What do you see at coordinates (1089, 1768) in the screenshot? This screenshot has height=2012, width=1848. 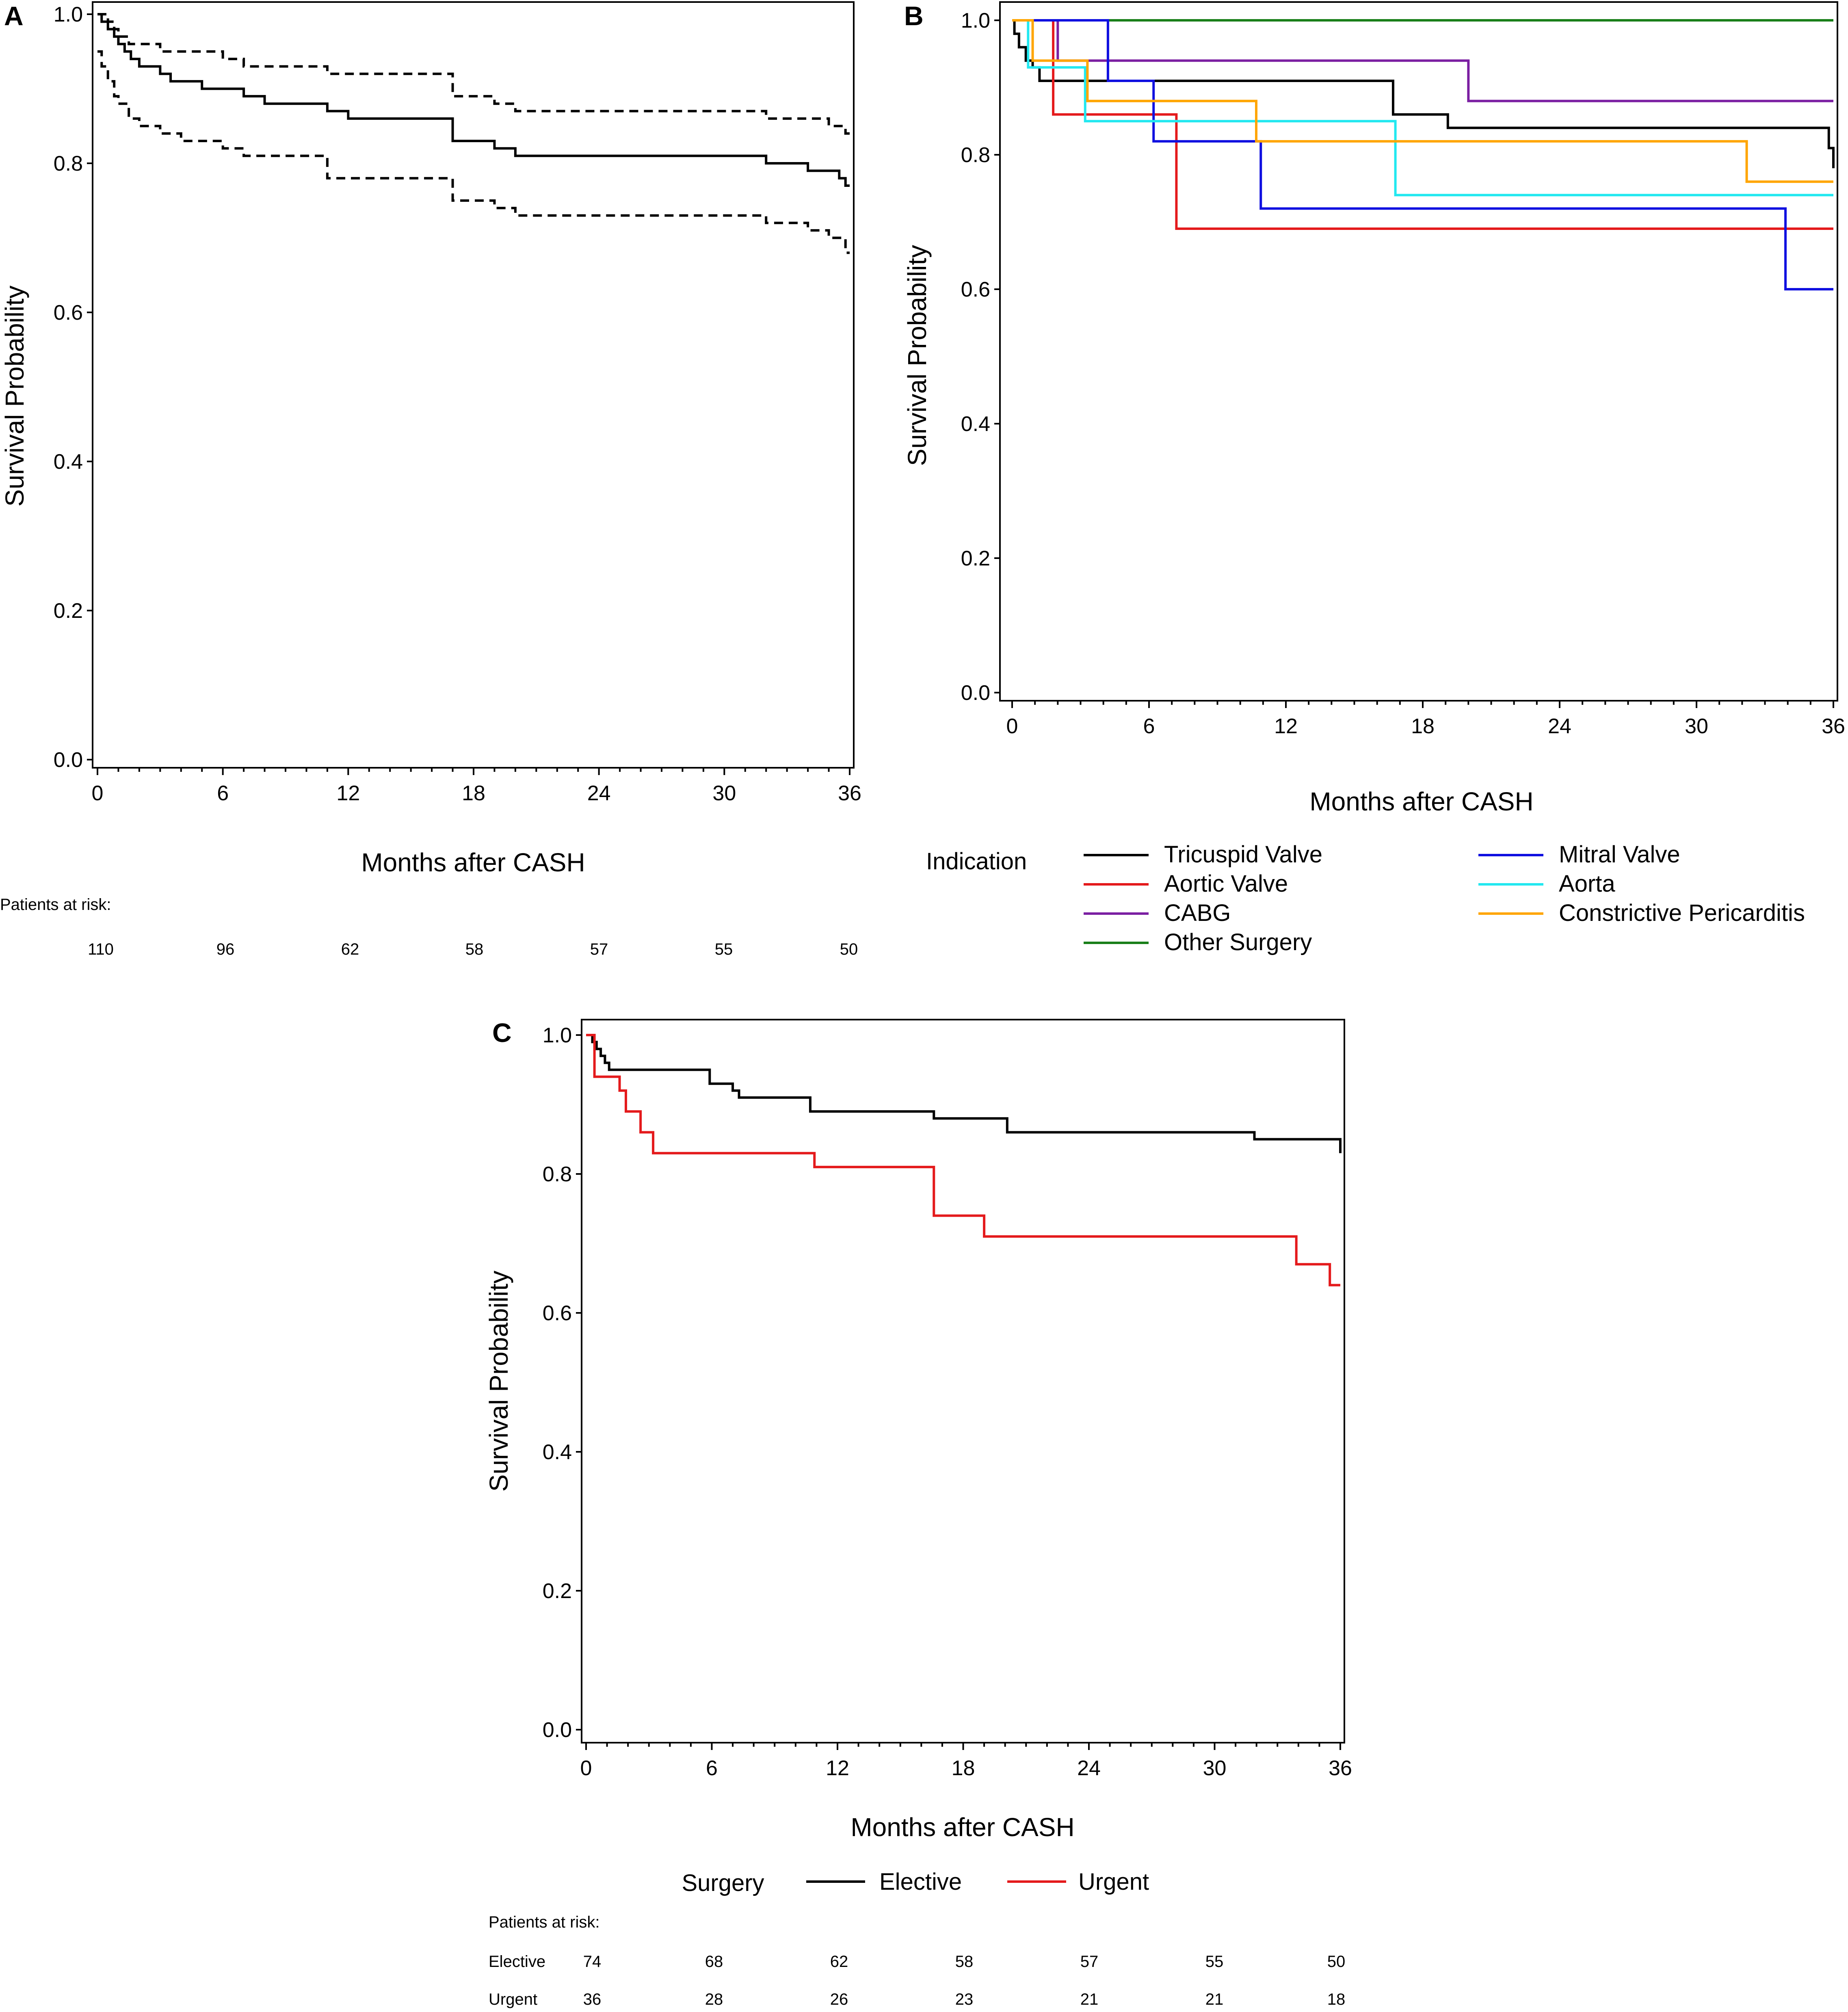 I see `panel-c-x-tick-label: 24` at bounding box center [1089, 1768].